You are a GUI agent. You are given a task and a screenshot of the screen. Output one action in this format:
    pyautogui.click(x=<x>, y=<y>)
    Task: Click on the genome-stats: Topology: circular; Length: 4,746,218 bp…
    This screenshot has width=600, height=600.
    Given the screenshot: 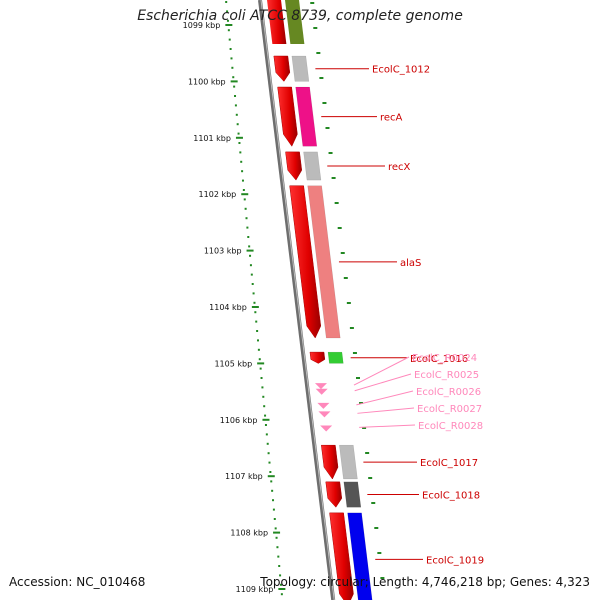 What is the action you would take?
    pyautogui.click(x=425, y=582)
    